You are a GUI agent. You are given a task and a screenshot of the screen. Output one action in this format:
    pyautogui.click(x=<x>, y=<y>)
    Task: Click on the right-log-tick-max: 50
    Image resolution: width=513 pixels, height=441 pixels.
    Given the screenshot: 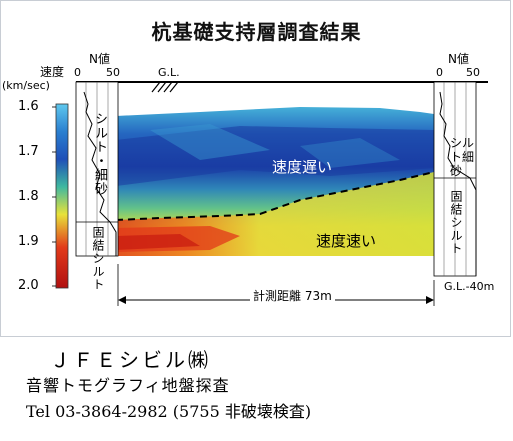 What is the action you would take?
    pyautogui.click(x=473, y=72)
    